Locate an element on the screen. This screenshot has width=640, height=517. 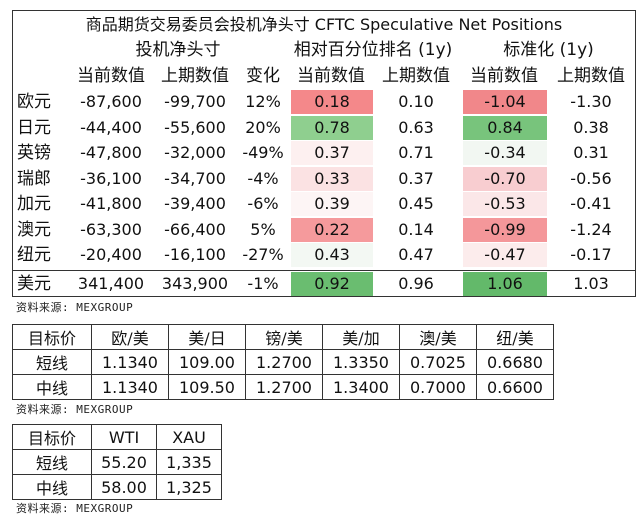
std-current: -0.99 is located at coordinates (505, 229).